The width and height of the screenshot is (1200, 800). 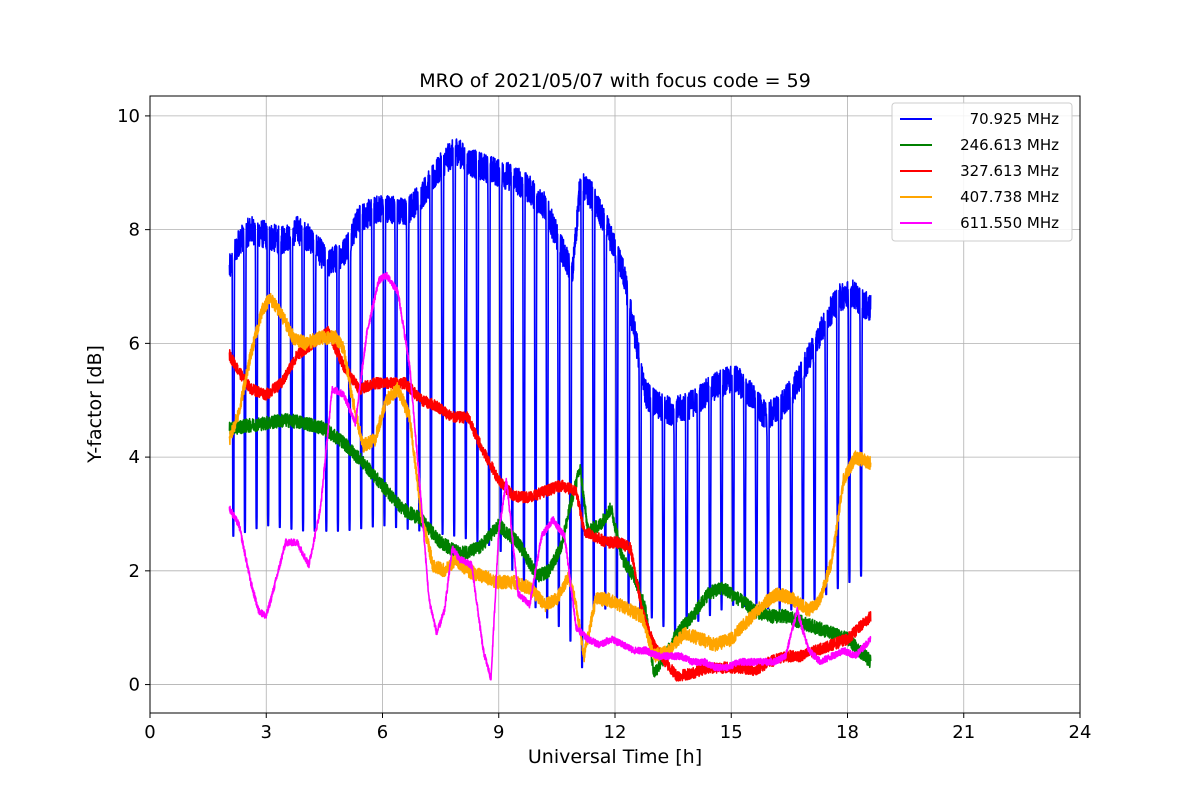 I want to click on legend-label: 70.925 MHz, so click(x=1014, y=119).